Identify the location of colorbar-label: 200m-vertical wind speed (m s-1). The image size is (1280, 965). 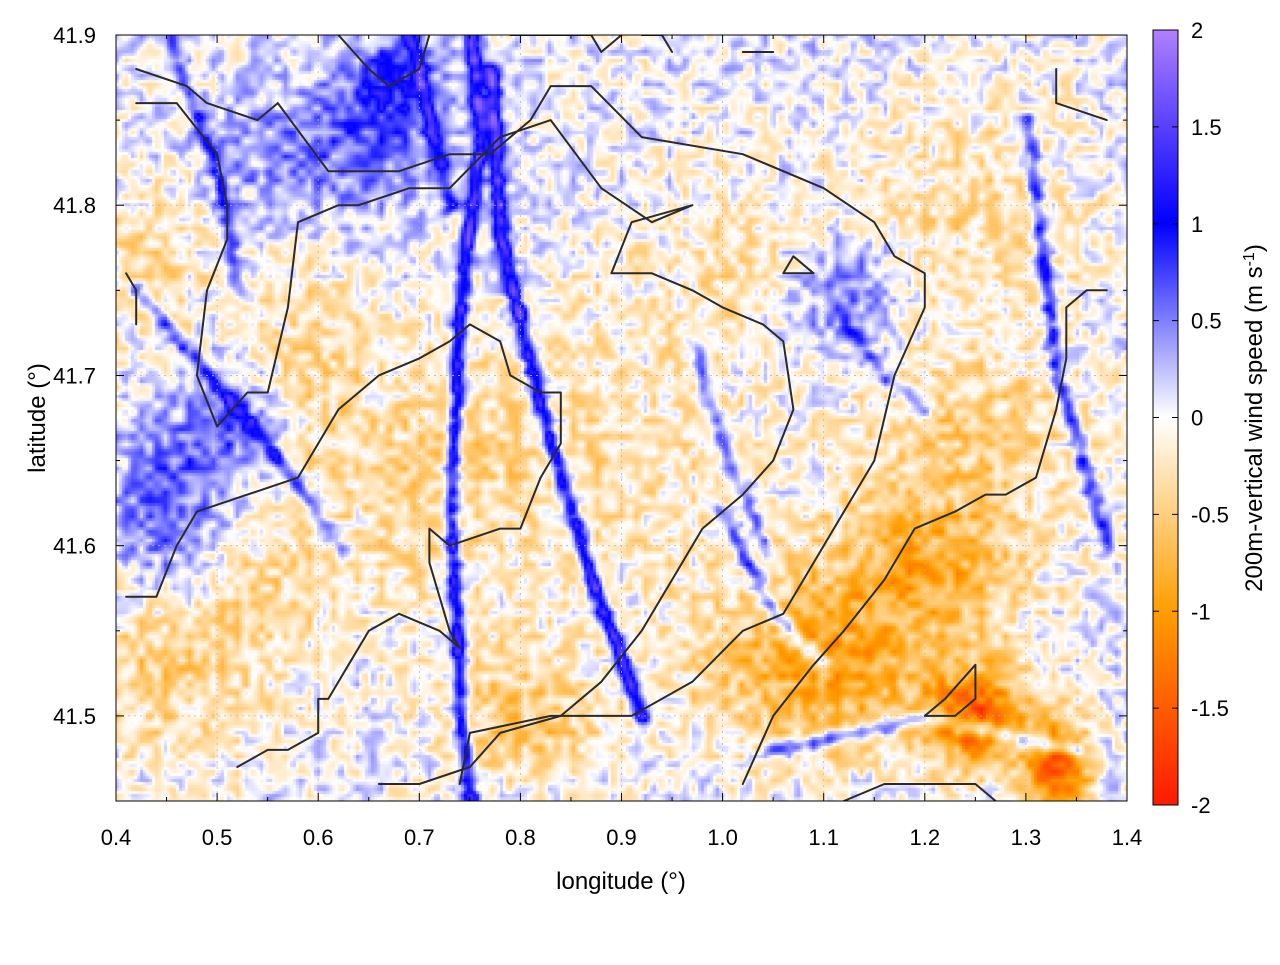
(1255, 418).